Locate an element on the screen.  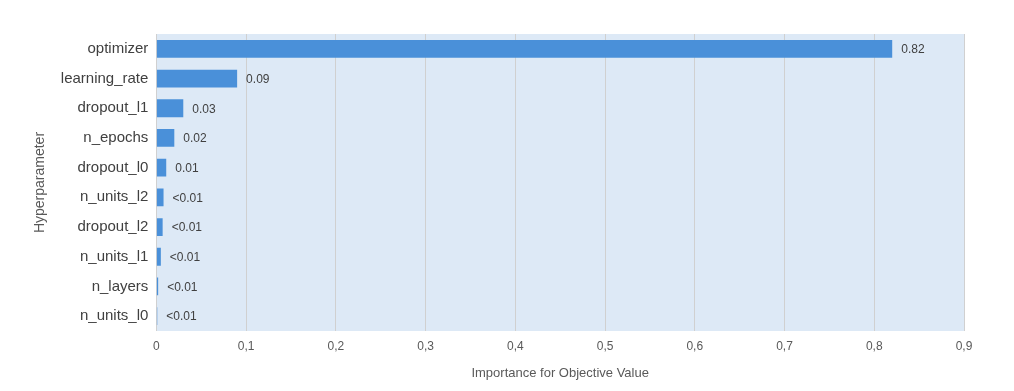
x-tick-label: 0,9 is located at coordinates (964, 345).